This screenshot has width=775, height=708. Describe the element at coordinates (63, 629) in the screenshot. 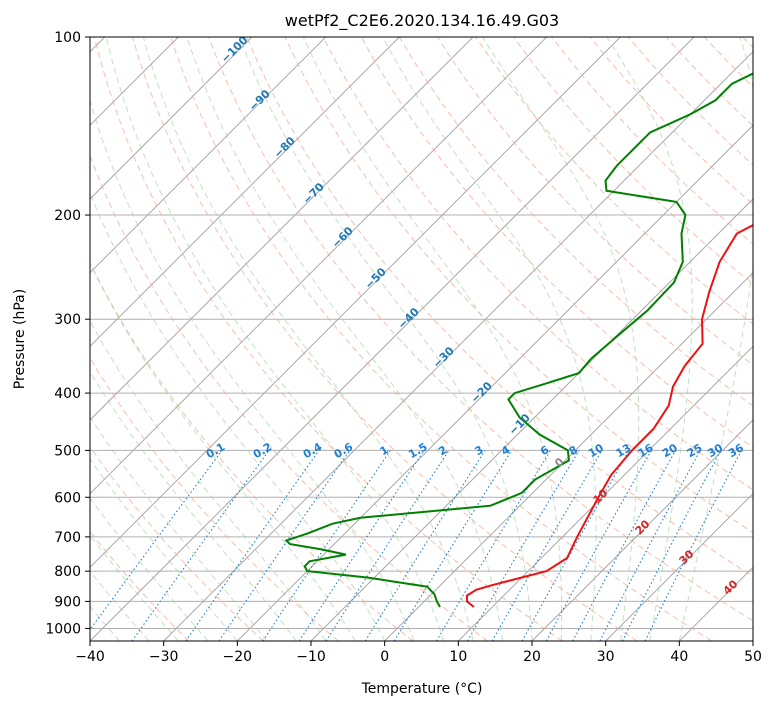

I see `y-tick-label: 1000` at that location.